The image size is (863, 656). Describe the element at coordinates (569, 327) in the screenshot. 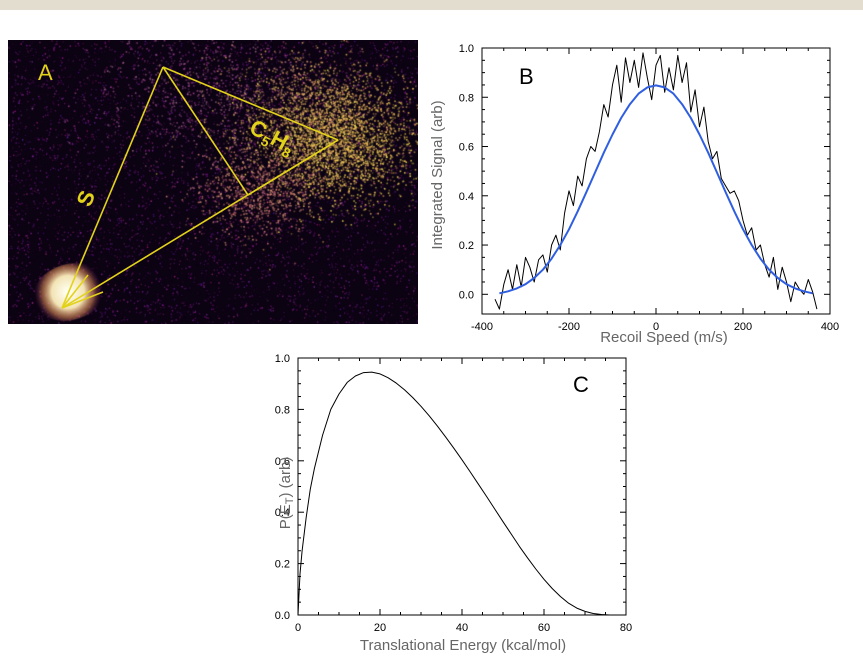

I see `x-tick-label: -200` at that location.